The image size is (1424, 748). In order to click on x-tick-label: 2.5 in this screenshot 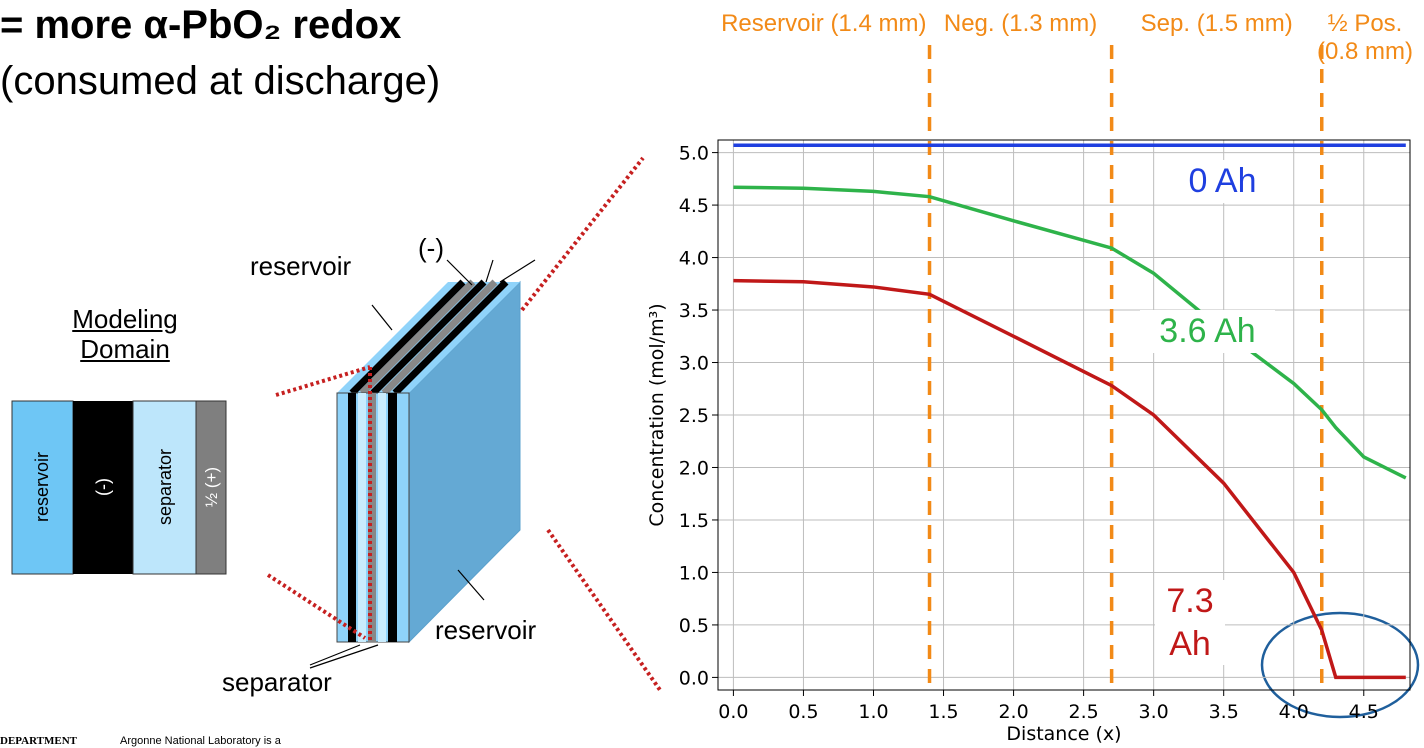, I will do `click(1084, 712)`.